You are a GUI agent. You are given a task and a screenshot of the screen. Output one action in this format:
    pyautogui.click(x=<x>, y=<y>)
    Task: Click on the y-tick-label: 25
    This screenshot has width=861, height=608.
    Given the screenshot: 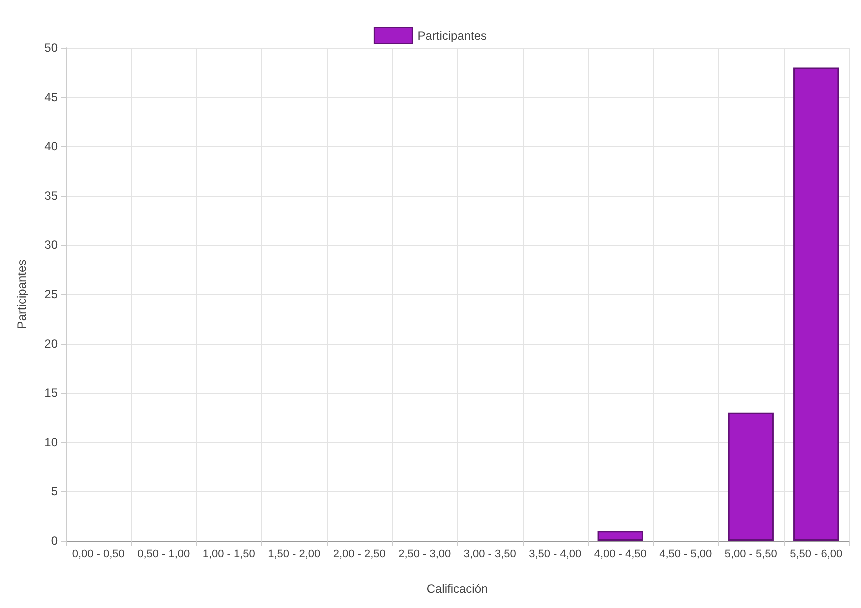 What is the action you would take?
    pyautogui.click(x=51, y=295)
    